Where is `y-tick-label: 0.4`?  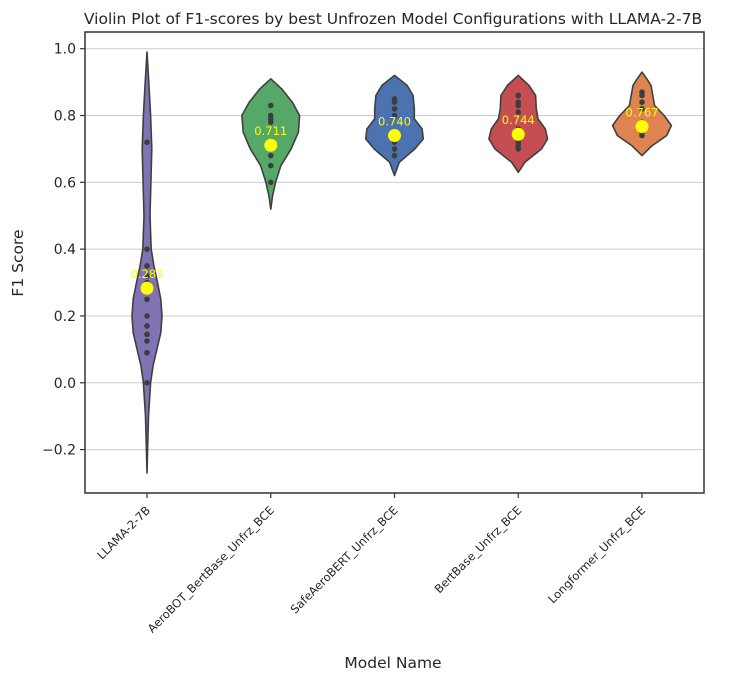
y-tick-label: 0.4 is located at coordinates (65, 250).